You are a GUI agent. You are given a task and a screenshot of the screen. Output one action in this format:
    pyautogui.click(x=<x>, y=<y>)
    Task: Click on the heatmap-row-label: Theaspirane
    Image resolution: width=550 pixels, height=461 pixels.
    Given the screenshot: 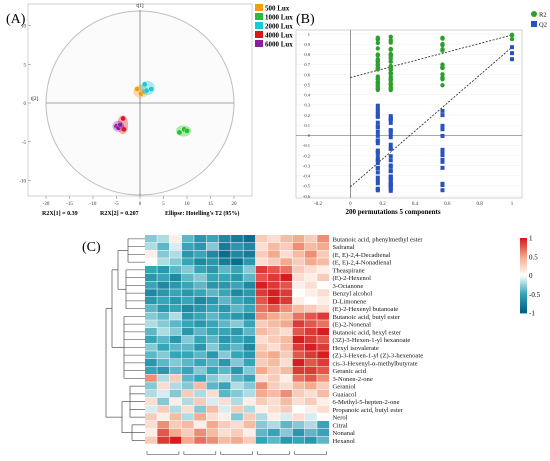 What is the action you would take?
    pyautogui.click(x=349, y=270)
    